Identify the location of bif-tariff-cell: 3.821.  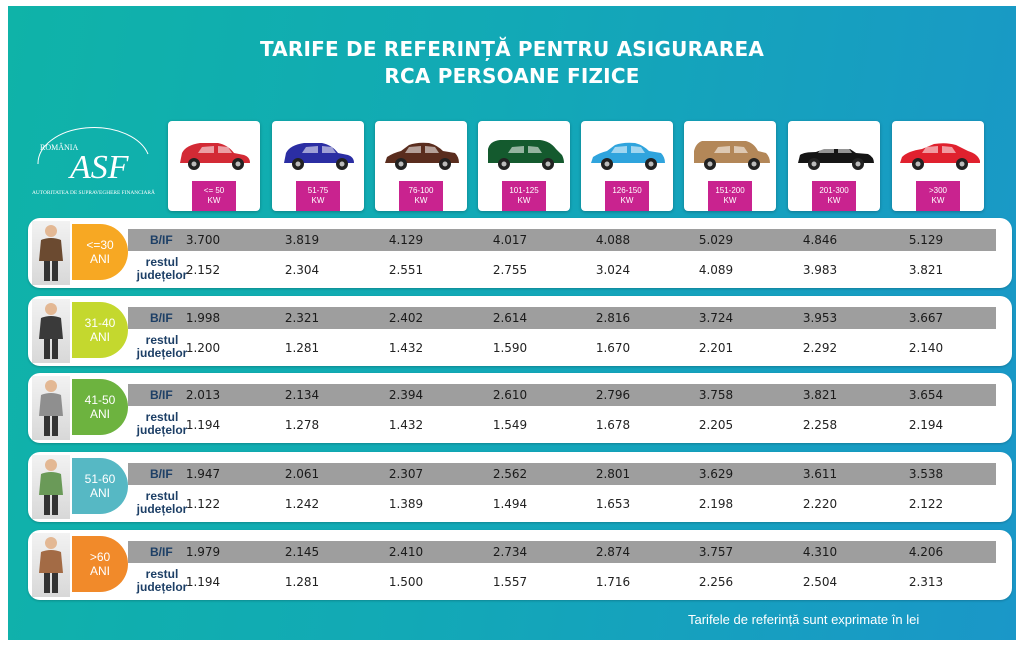
(820, 395).